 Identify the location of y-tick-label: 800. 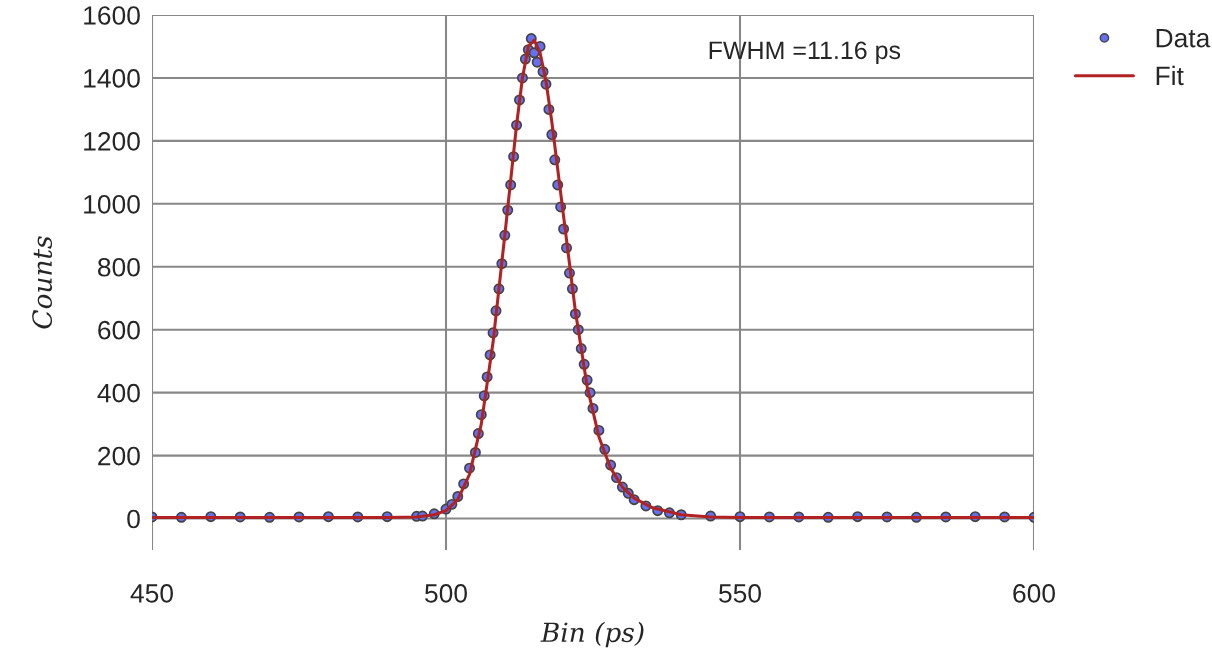
(119, 267).